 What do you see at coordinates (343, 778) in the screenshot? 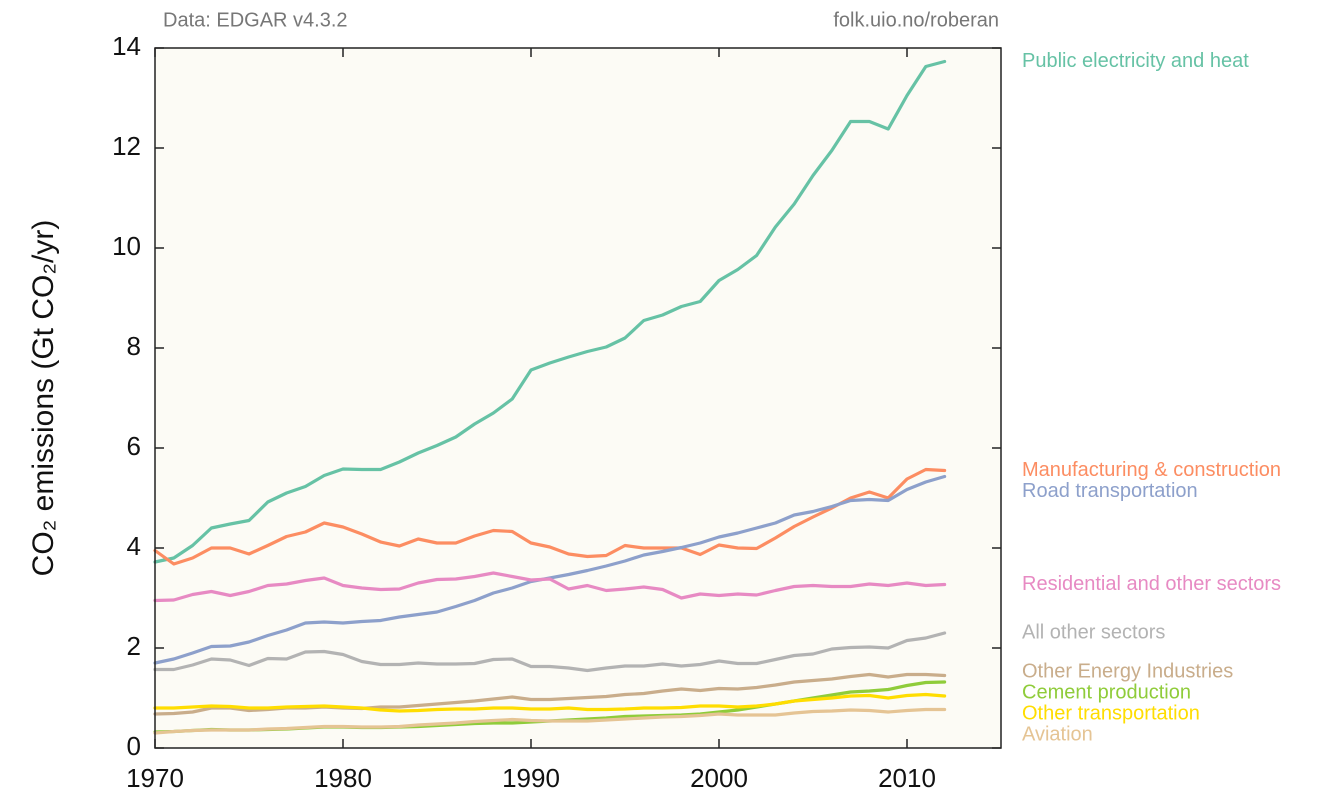
I see `x-tick-label: 1980` at bounding box center [343, 778].